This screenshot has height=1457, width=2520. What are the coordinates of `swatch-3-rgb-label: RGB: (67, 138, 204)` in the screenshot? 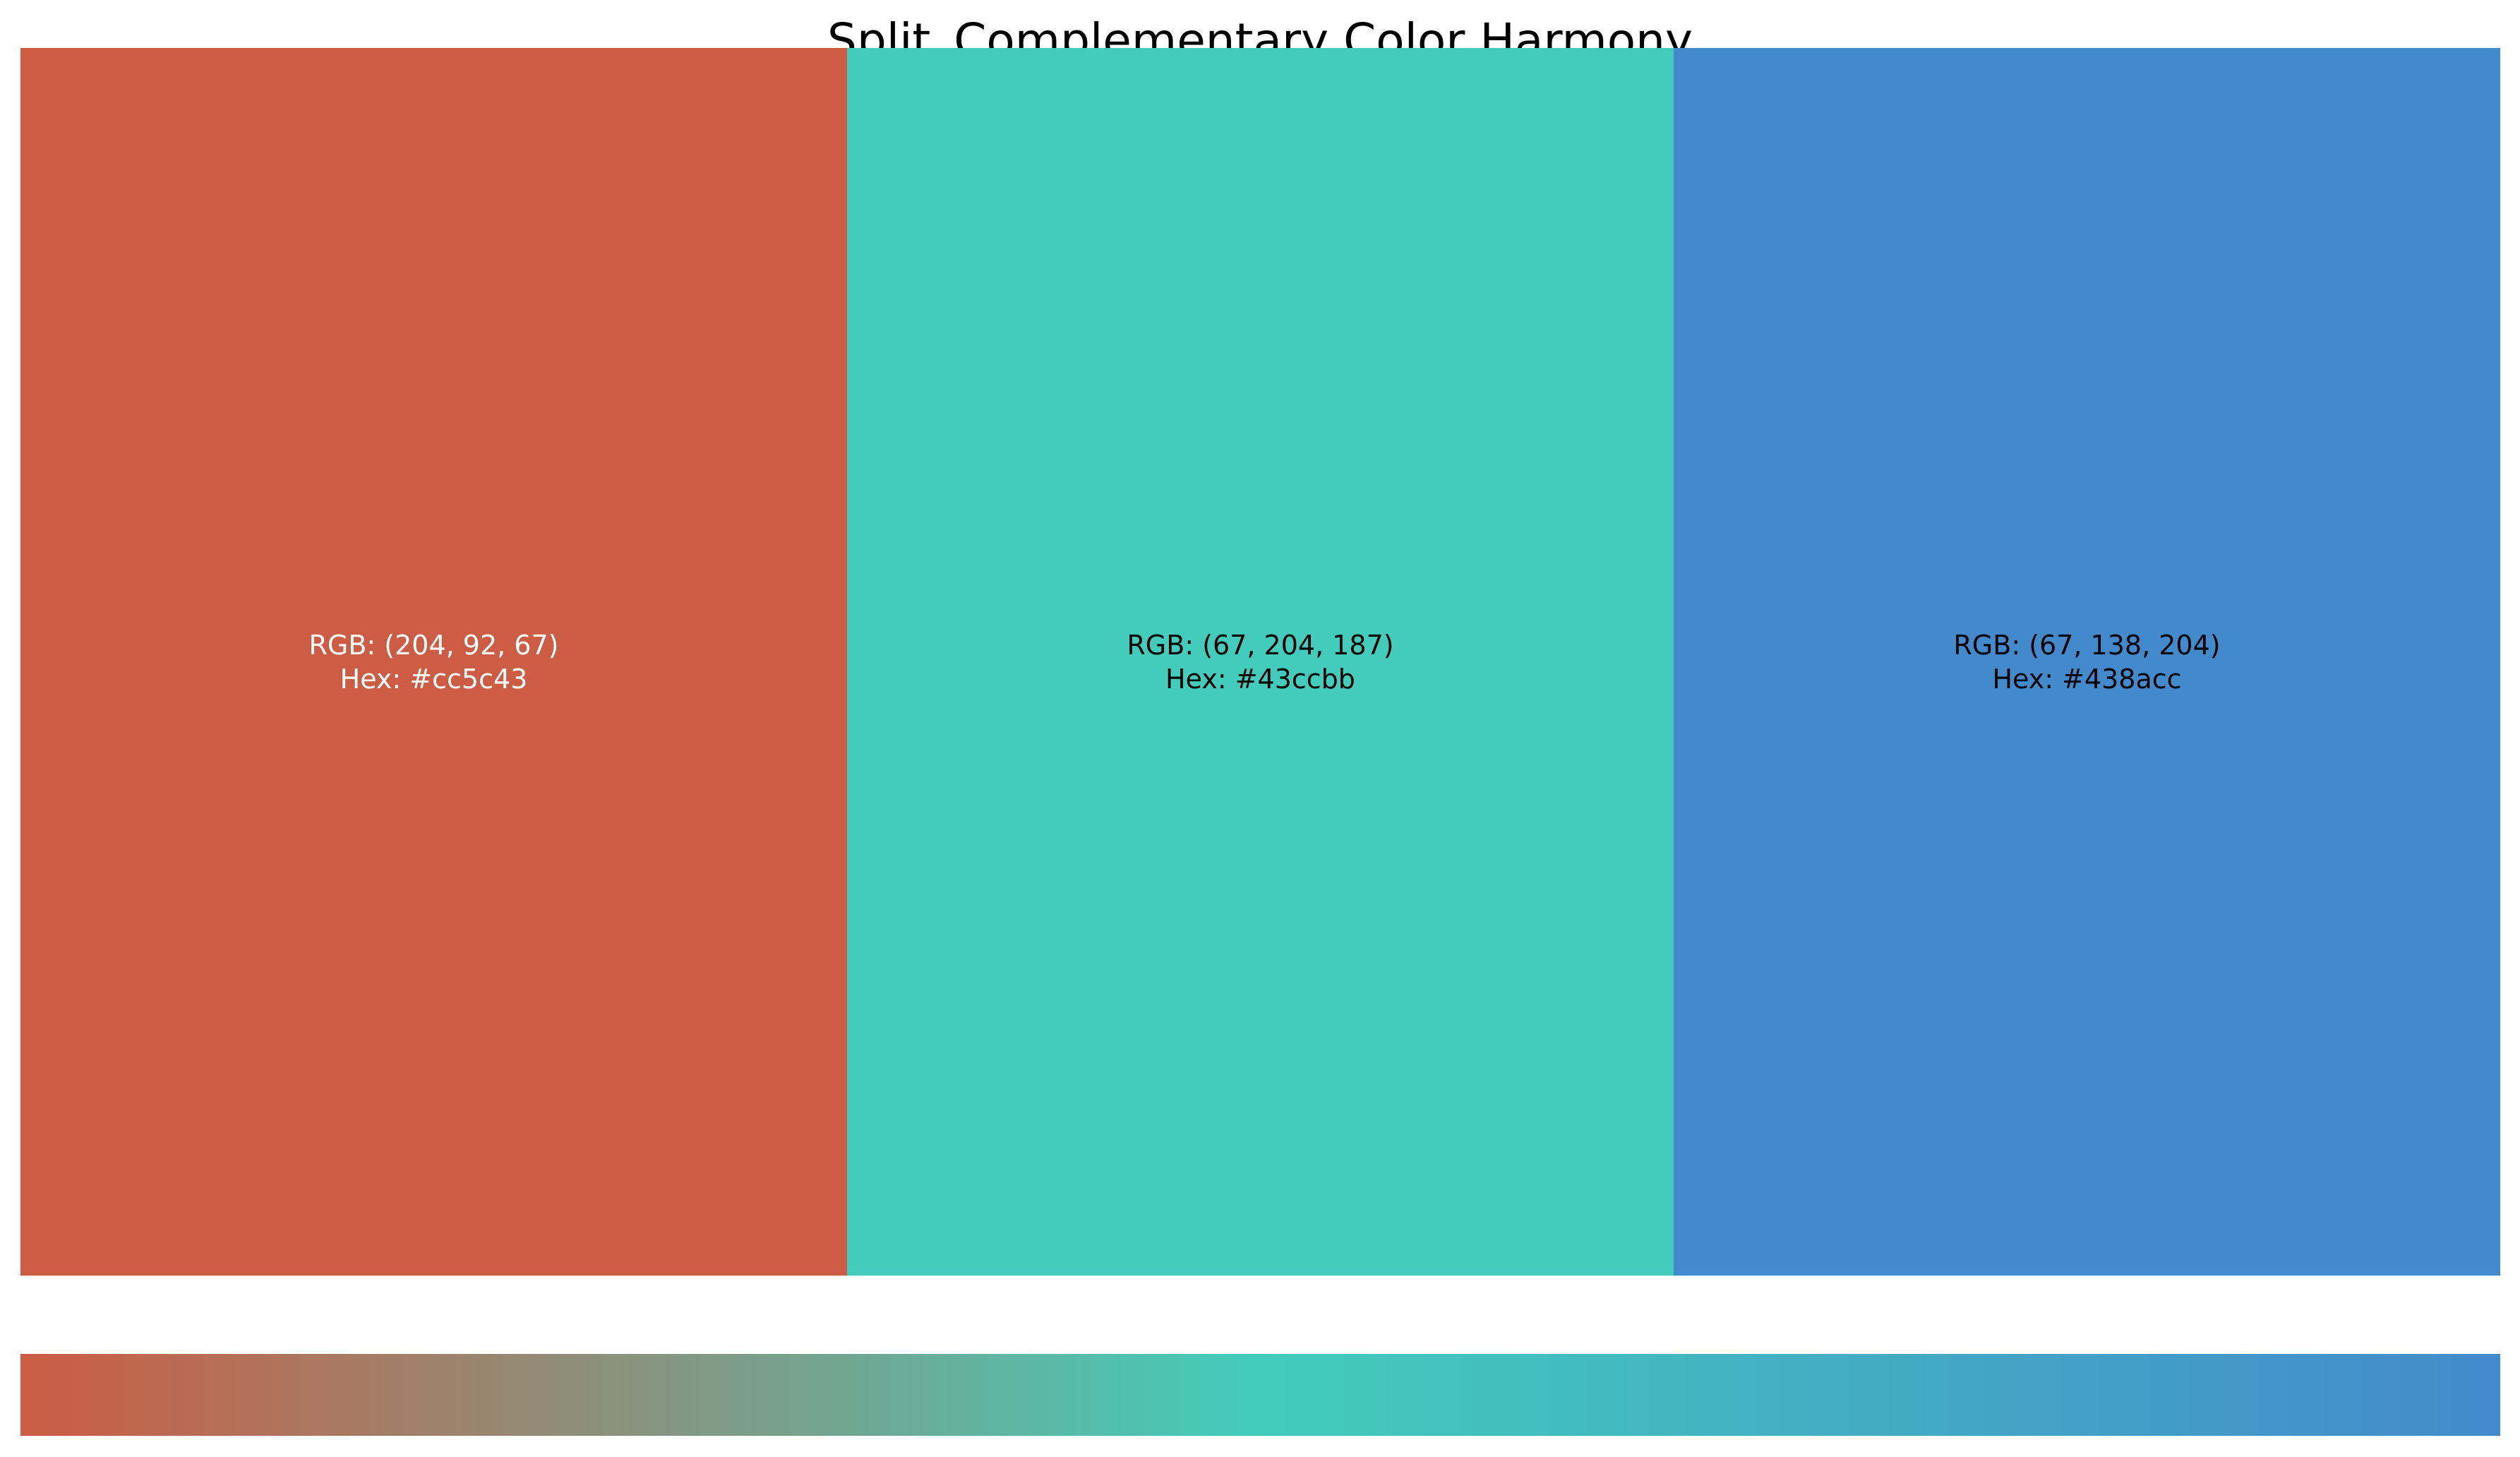 It's located at (2087, 645).